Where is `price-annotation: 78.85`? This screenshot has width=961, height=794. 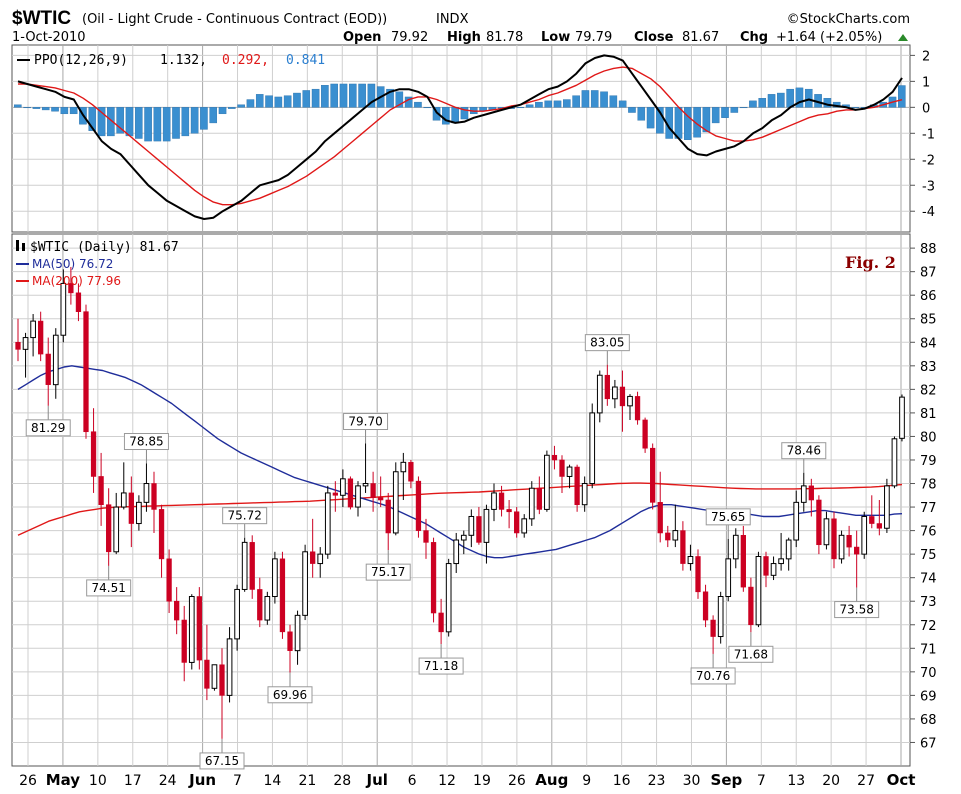 price-annotation: 78.85 is located at coordinates (146, 448).